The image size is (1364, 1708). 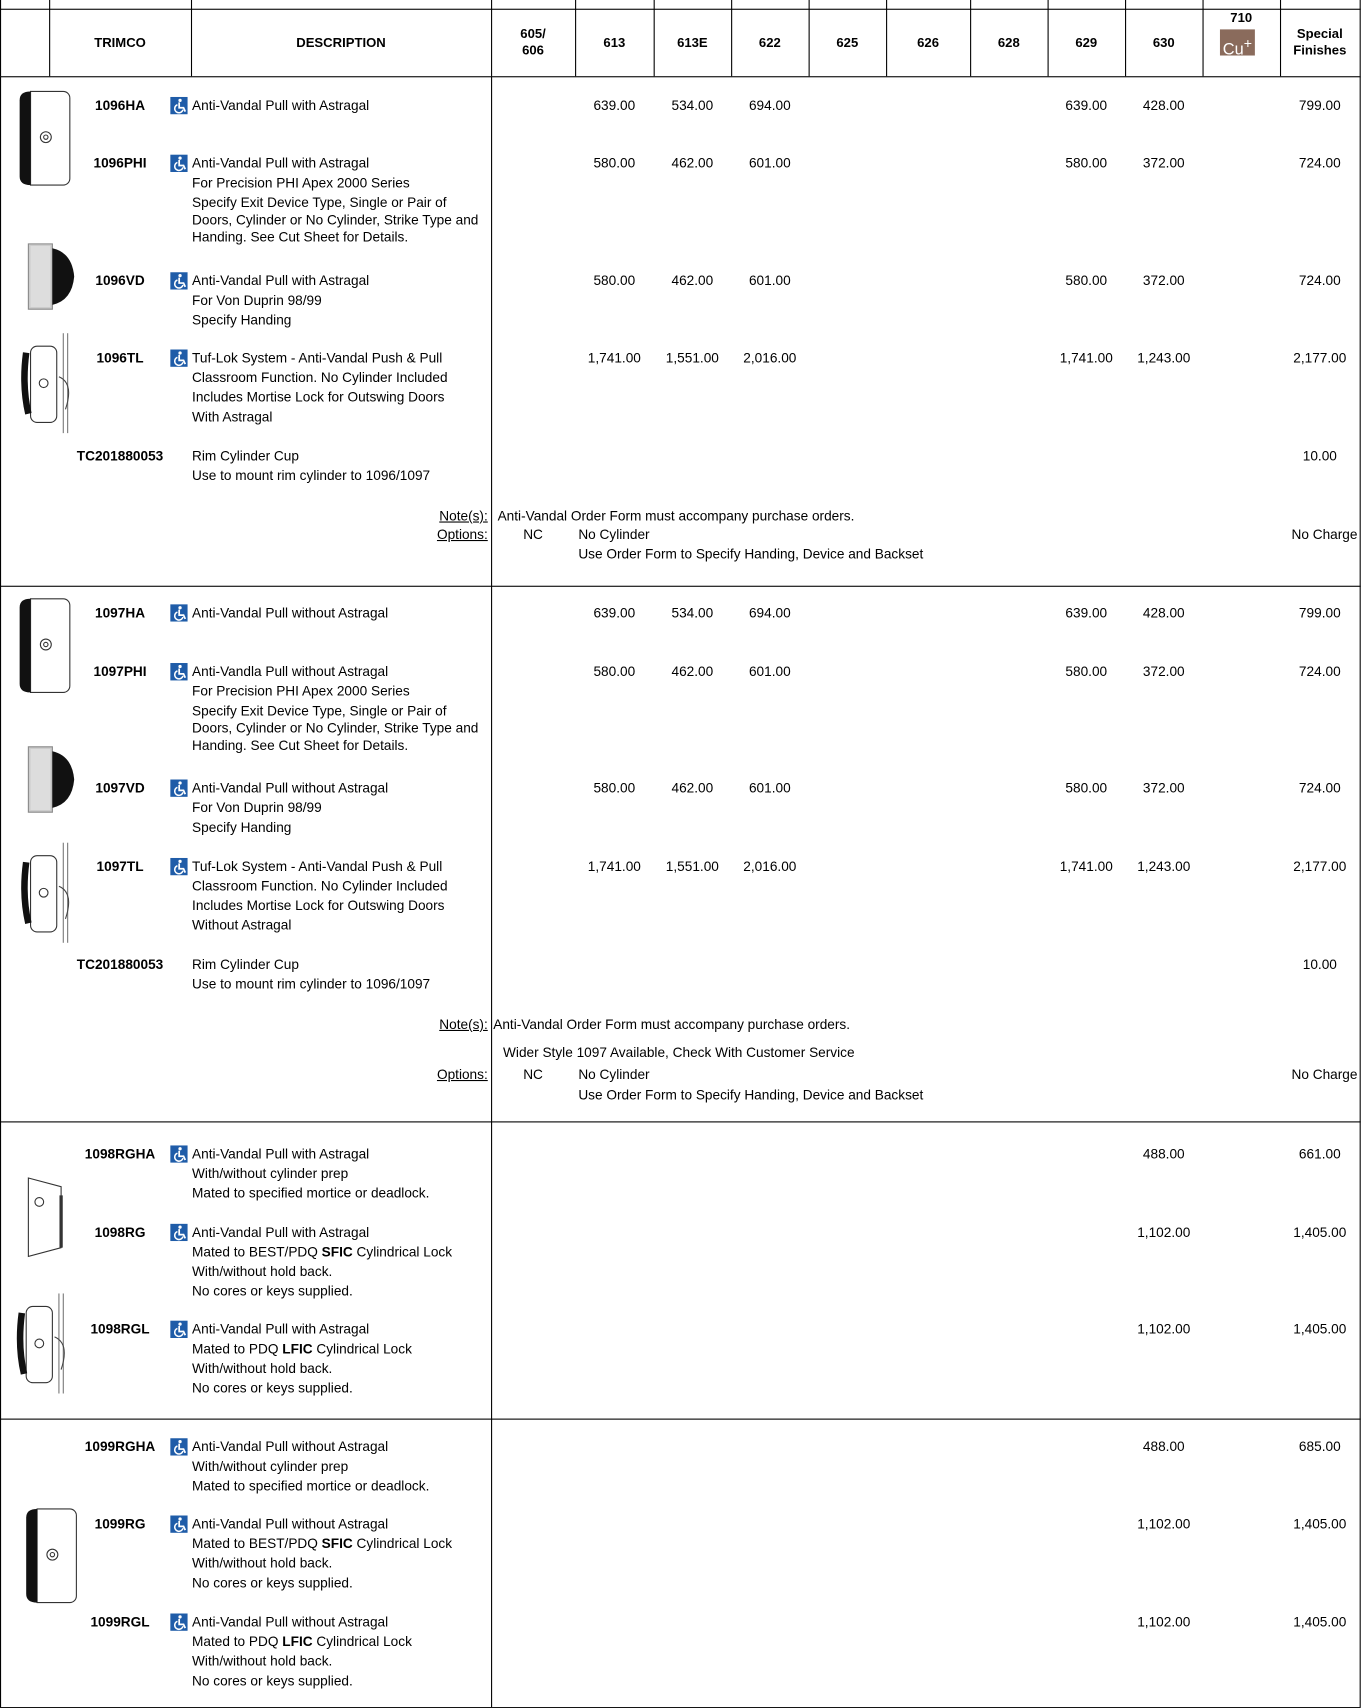 I want to click on price: 372.00, so click(x=1163, y=281).